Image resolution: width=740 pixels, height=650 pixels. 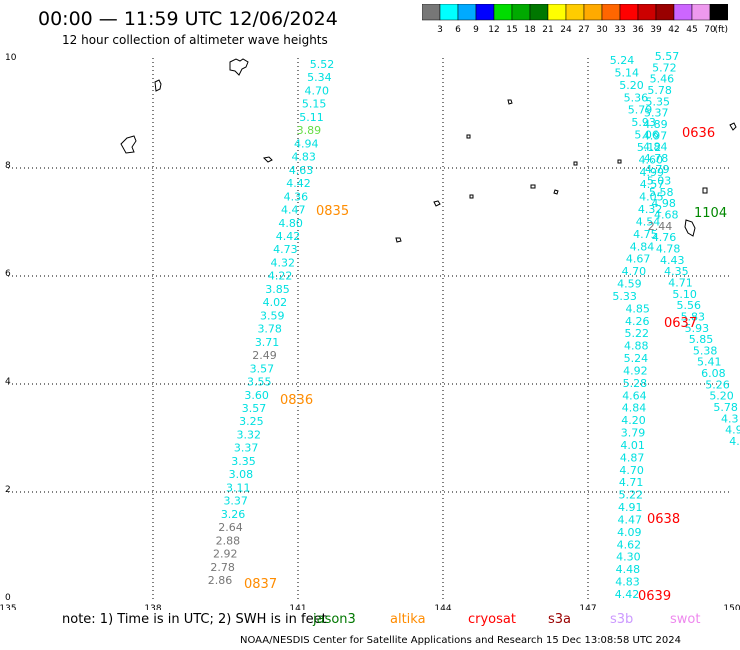 I want to click on map-title: 00:00 — 11:59 UTC 12/06/2024, so click(x=188, y=19).